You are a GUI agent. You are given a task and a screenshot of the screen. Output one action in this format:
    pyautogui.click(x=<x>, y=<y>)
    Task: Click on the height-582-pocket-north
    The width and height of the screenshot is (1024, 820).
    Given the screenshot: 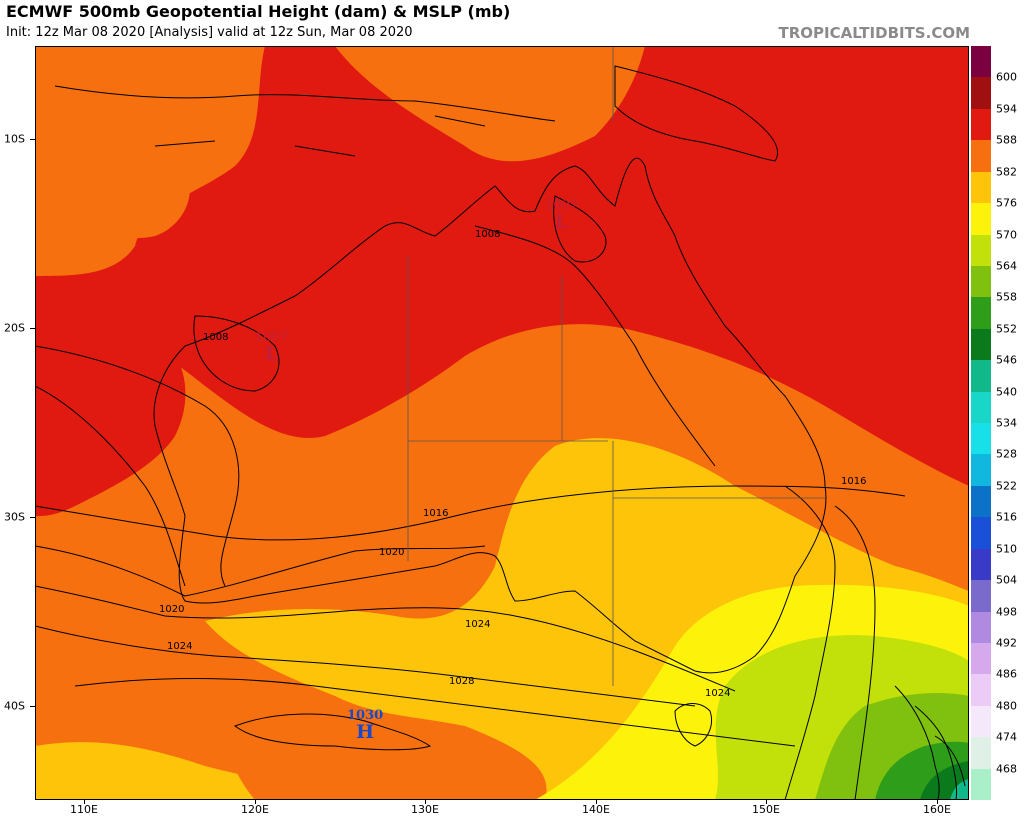 What is the action you would take?
    pyautogui.click(x=112, y=142)
    